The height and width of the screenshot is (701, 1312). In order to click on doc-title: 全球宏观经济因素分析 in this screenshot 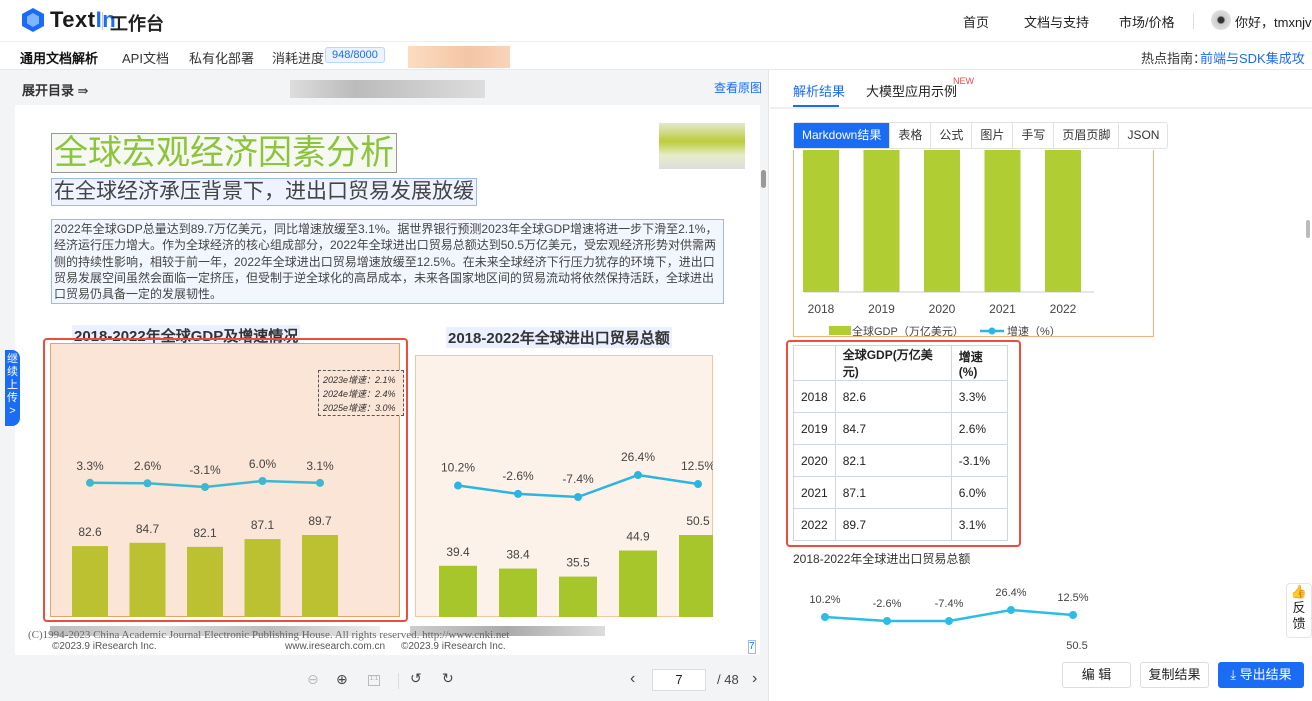, I will do `click(224, 153)`.